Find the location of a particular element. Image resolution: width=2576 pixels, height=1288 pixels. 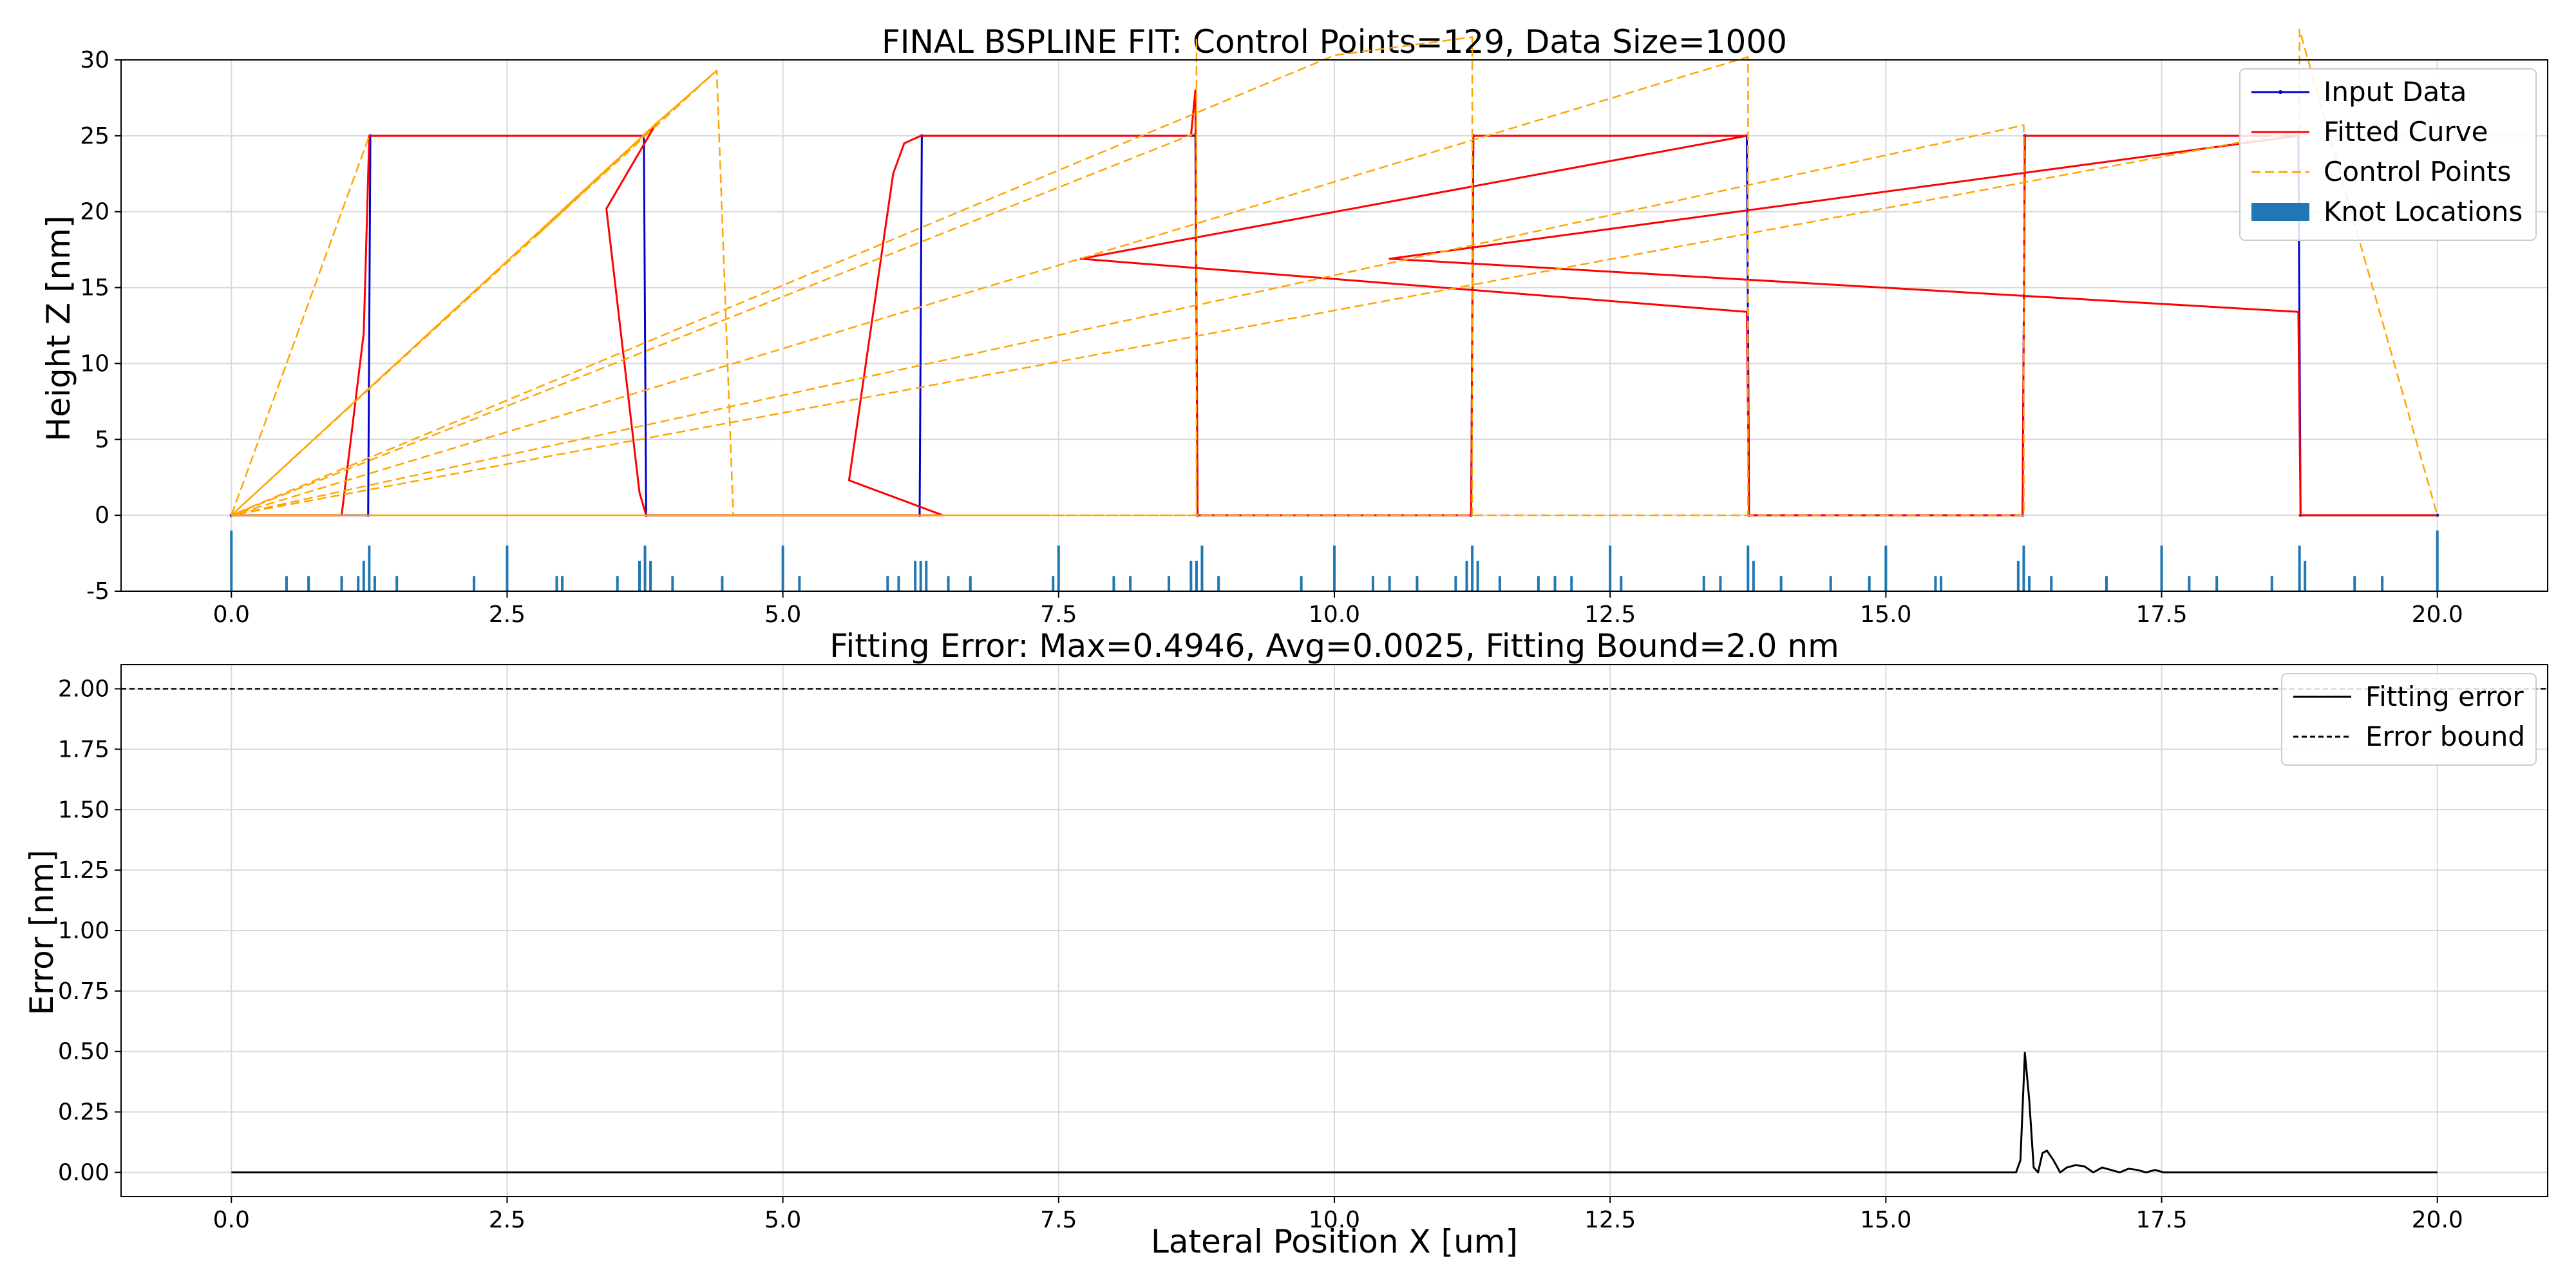

error-y-tick-label: 1.25 is located at coordinates (83, 871).